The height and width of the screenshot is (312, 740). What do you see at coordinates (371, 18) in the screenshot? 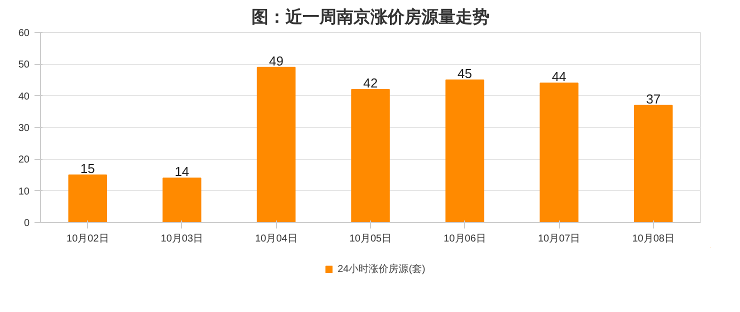
I see `chart-title: 图：近一周南京涨价房源量走势` at bounding box center [371, 18].